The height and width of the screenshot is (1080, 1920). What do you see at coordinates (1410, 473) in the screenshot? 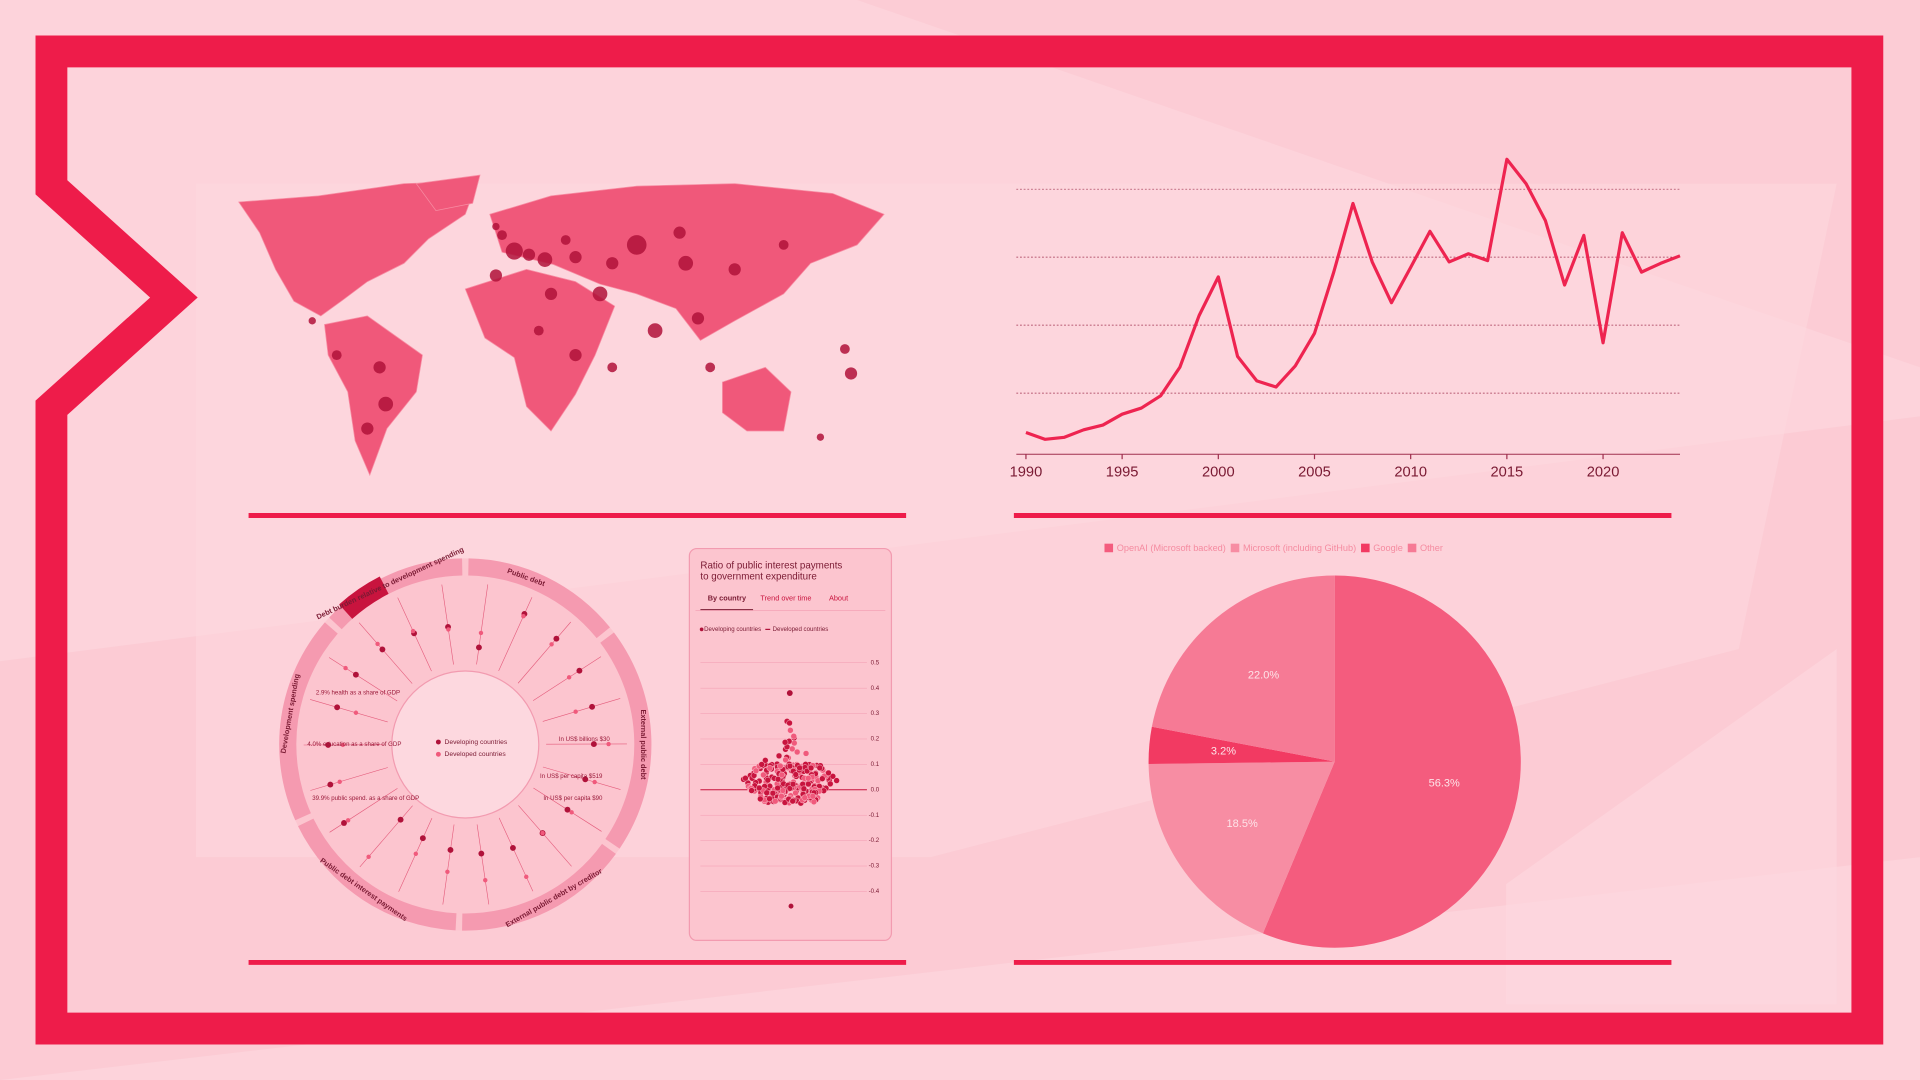
I see `x-tick-label: 2010` at bounding box center [1410, 473].